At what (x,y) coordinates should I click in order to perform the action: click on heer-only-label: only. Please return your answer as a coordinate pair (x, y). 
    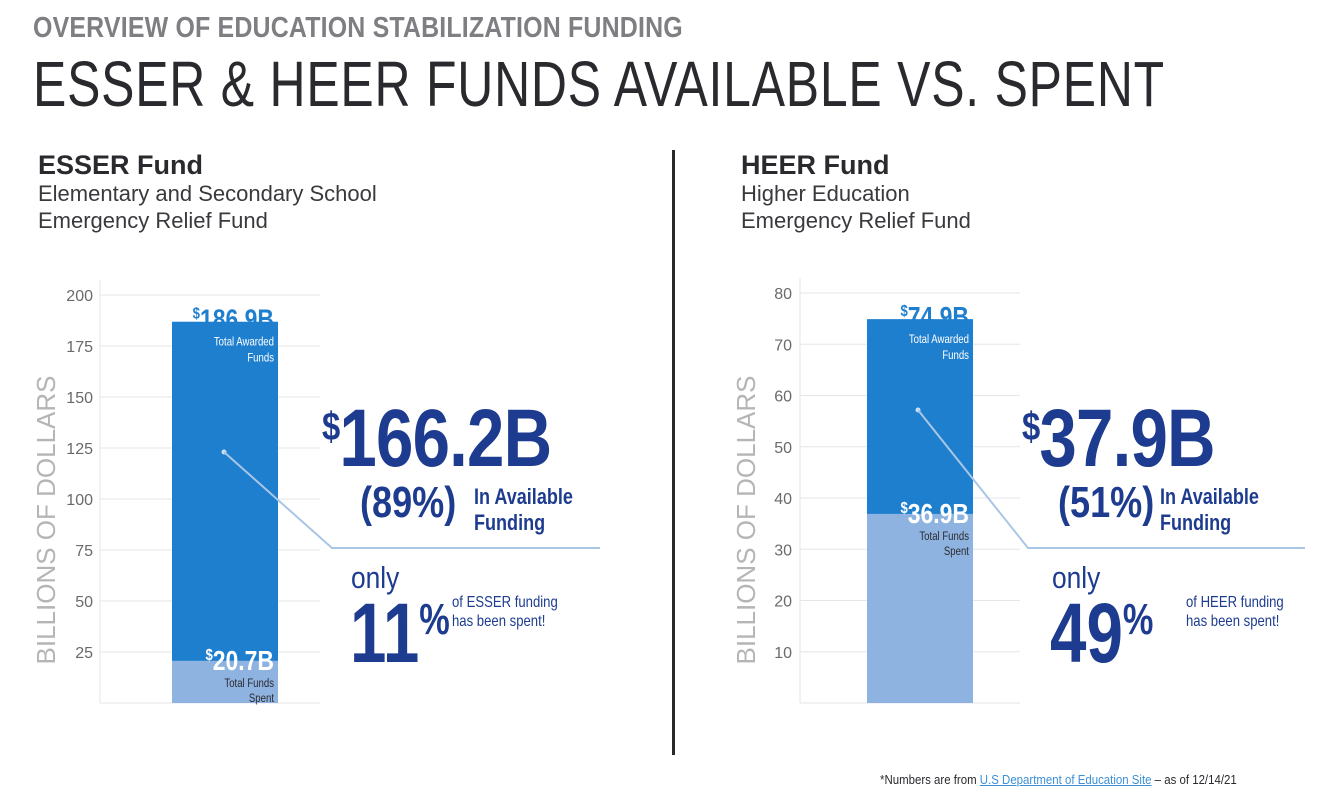
    Looking at the image, I should click on (1076, 577).